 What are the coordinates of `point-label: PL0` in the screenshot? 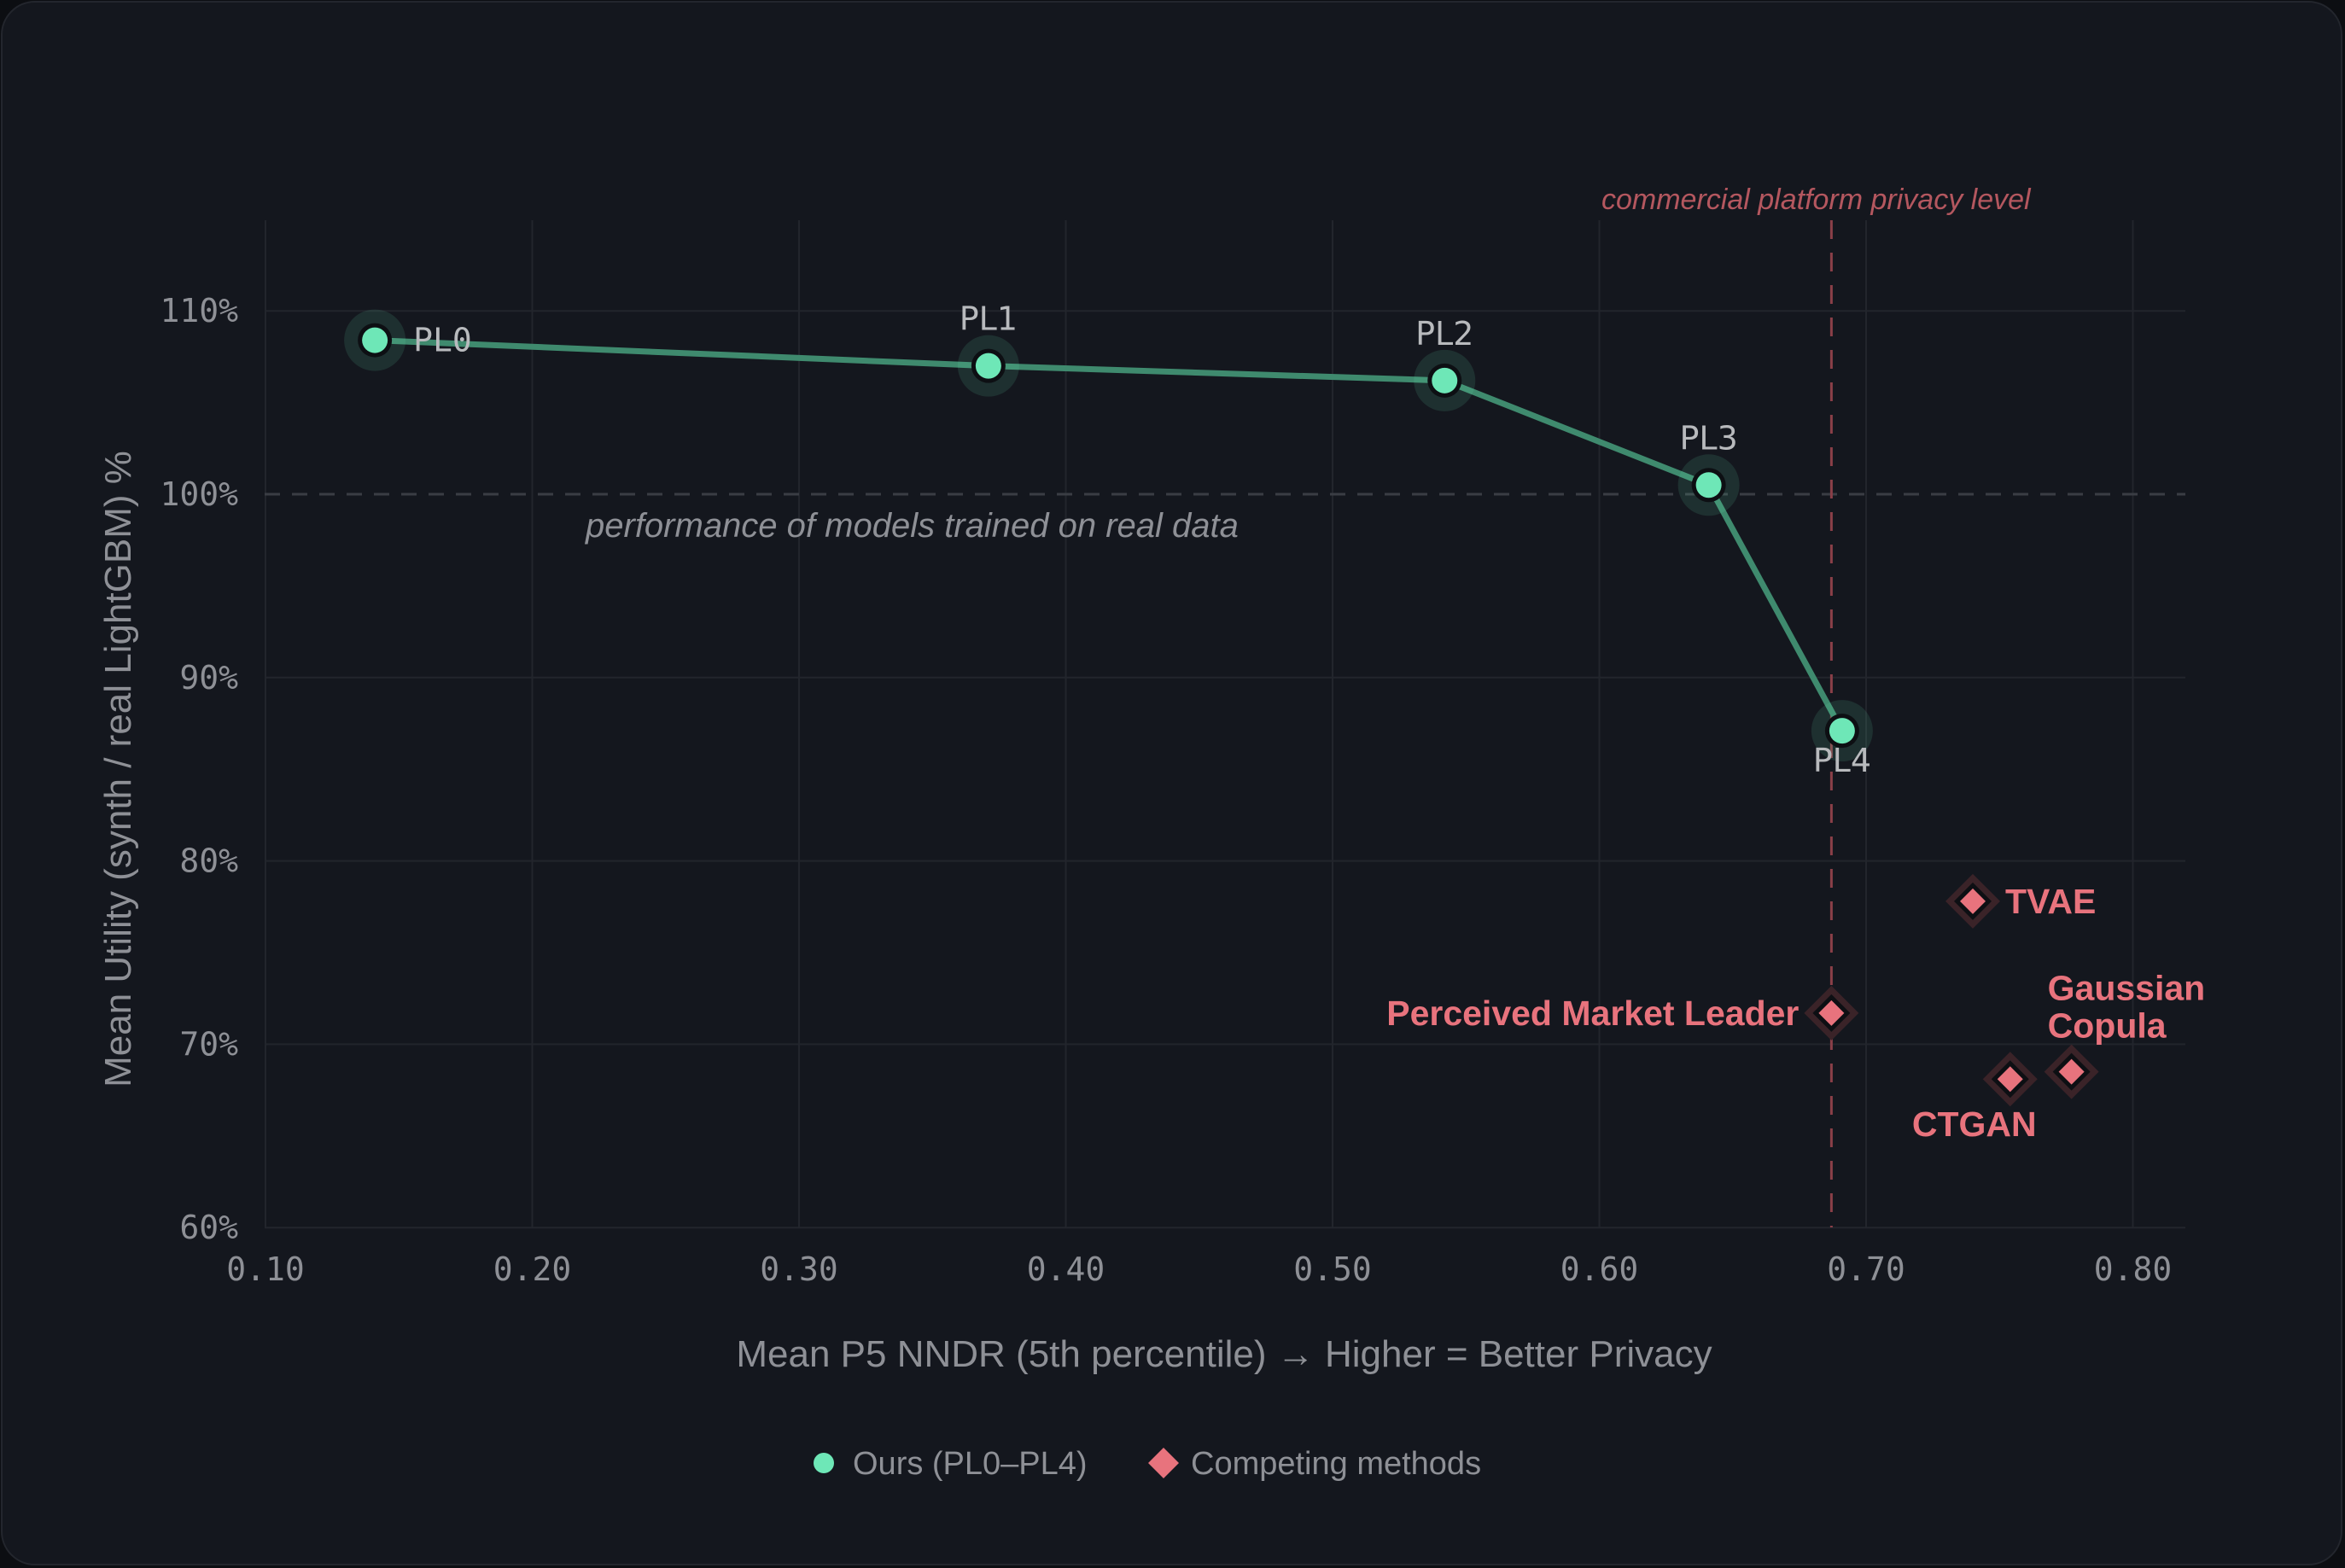 It's located at (442, 341).